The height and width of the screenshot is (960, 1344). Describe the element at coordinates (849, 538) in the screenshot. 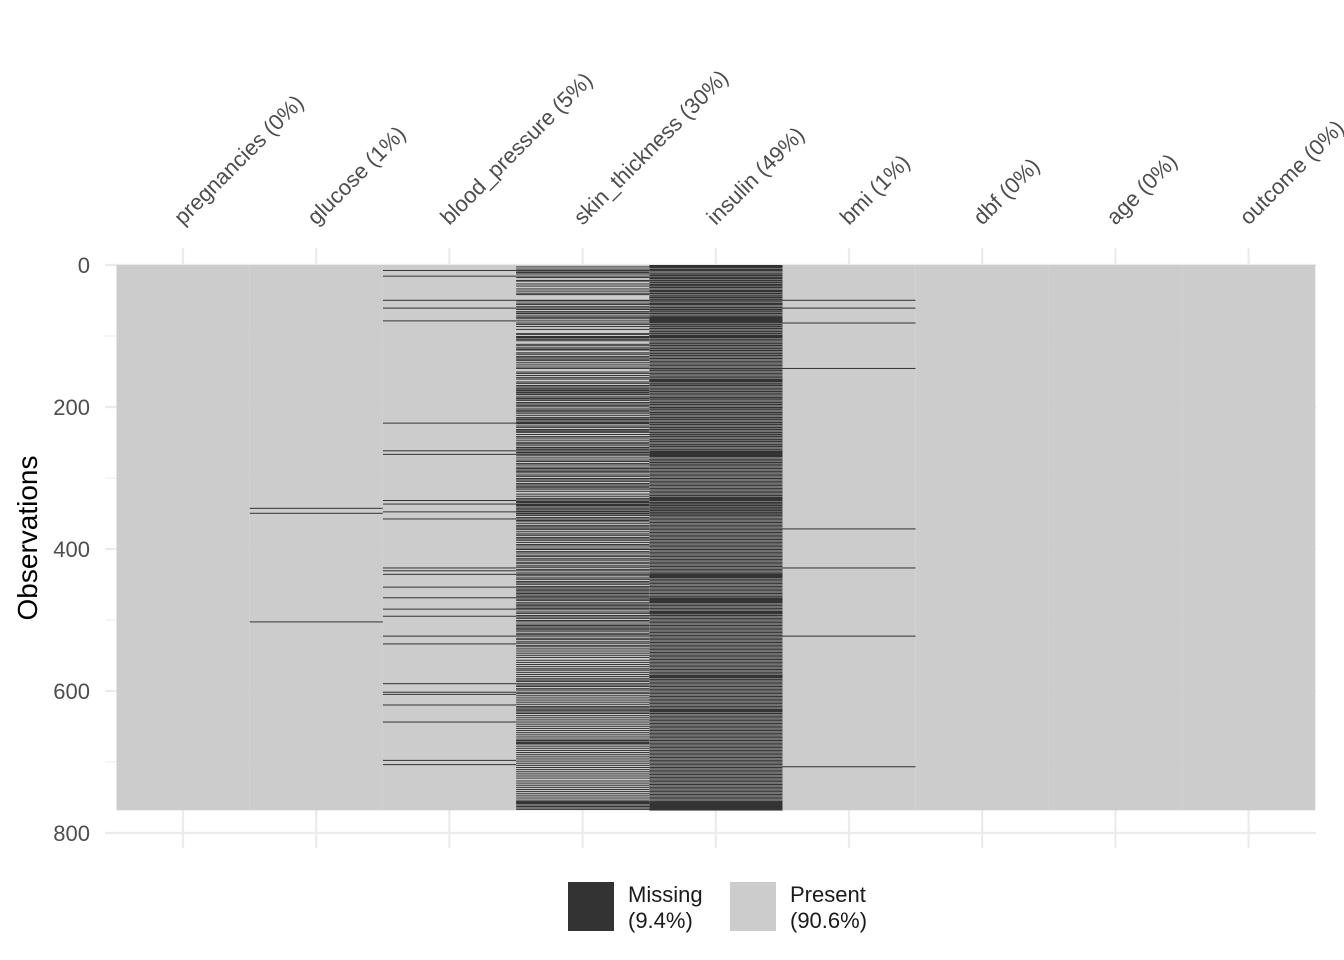

I see `present-cell` at that location.